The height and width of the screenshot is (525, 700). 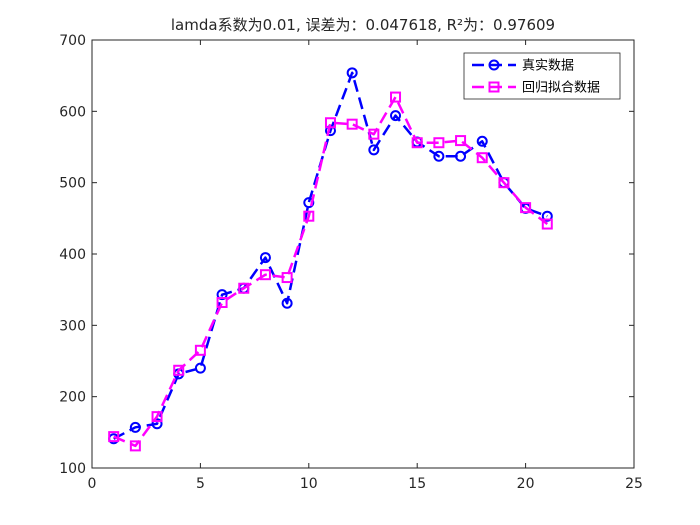 I want to click on y-tick-label: 500, so click(x=72, y=184).